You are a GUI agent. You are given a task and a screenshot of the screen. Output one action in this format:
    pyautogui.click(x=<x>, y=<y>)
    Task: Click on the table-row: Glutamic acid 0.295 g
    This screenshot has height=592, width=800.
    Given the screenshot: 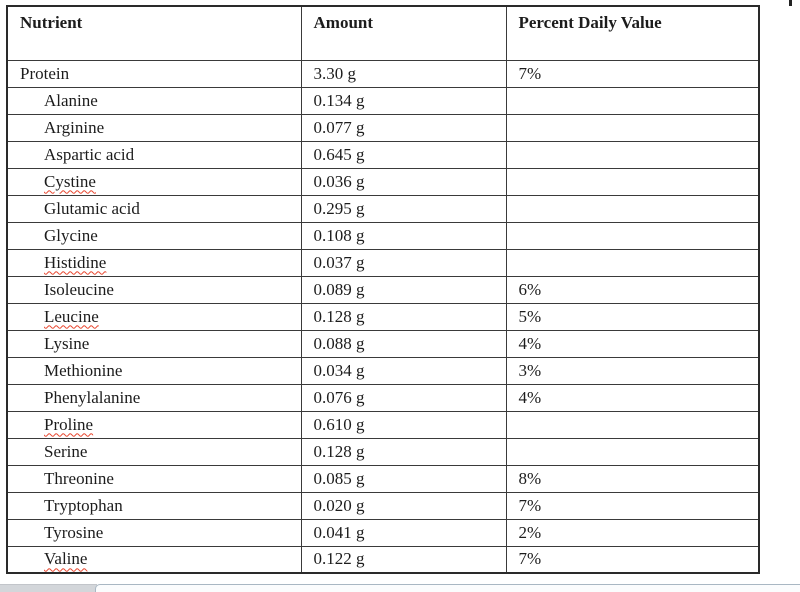 What is the action you would take?
    pyautogui.click(x=383, y=208)
    